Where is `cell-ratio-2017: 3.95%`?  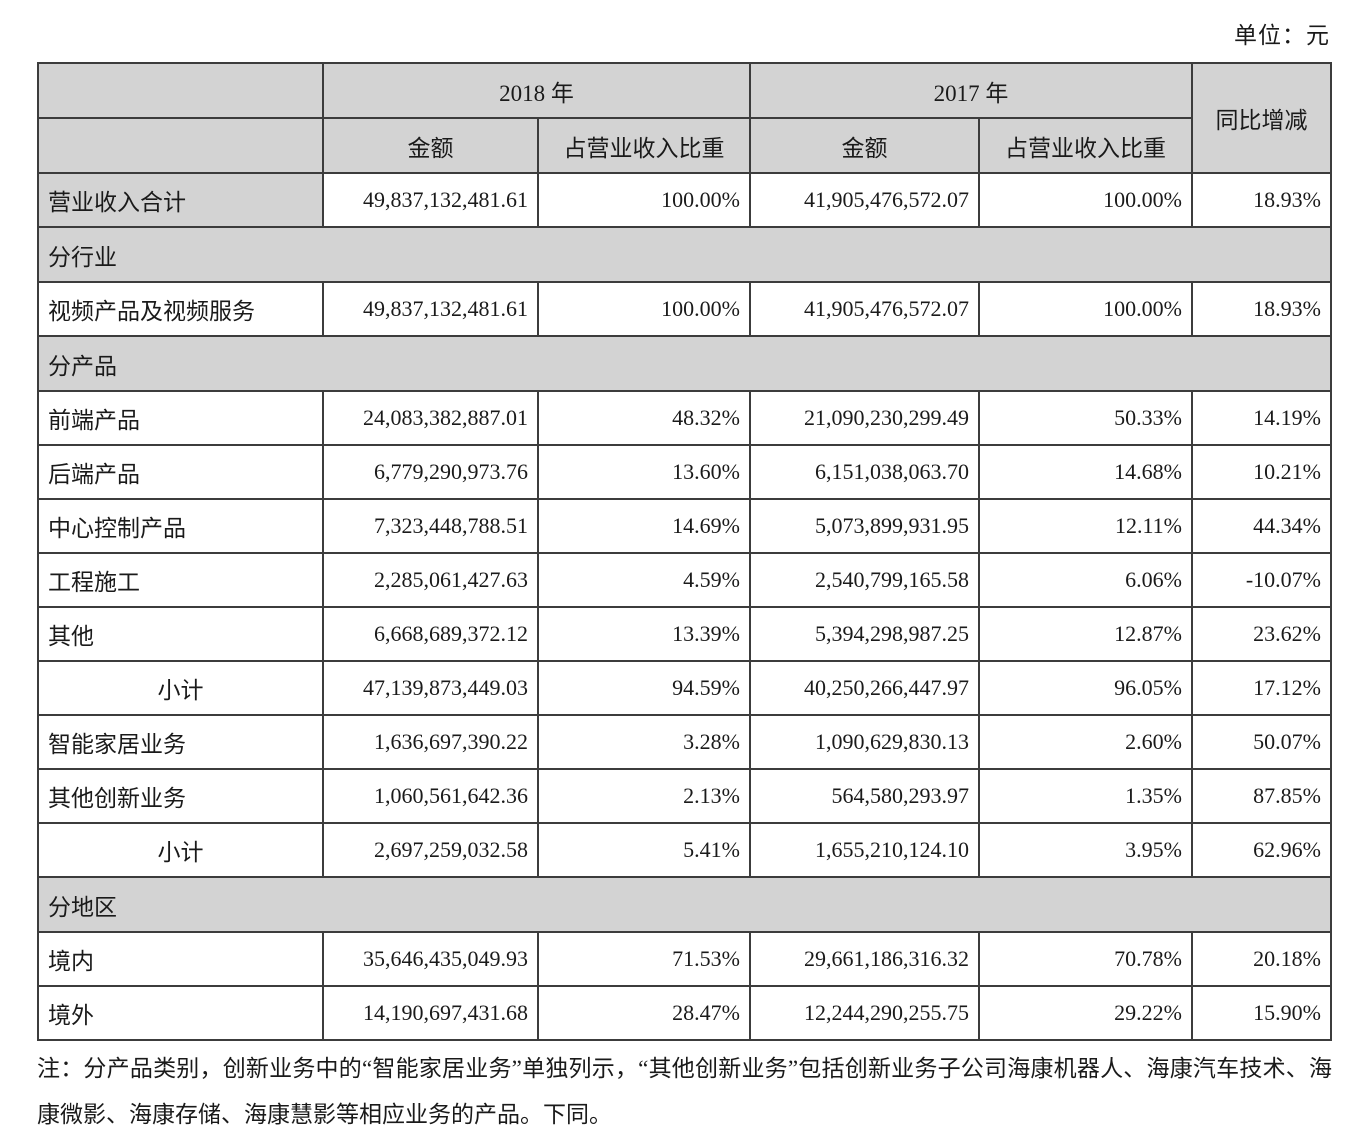 cell-ratio-2017: 3.95% is located at coordinates (1085, 850).